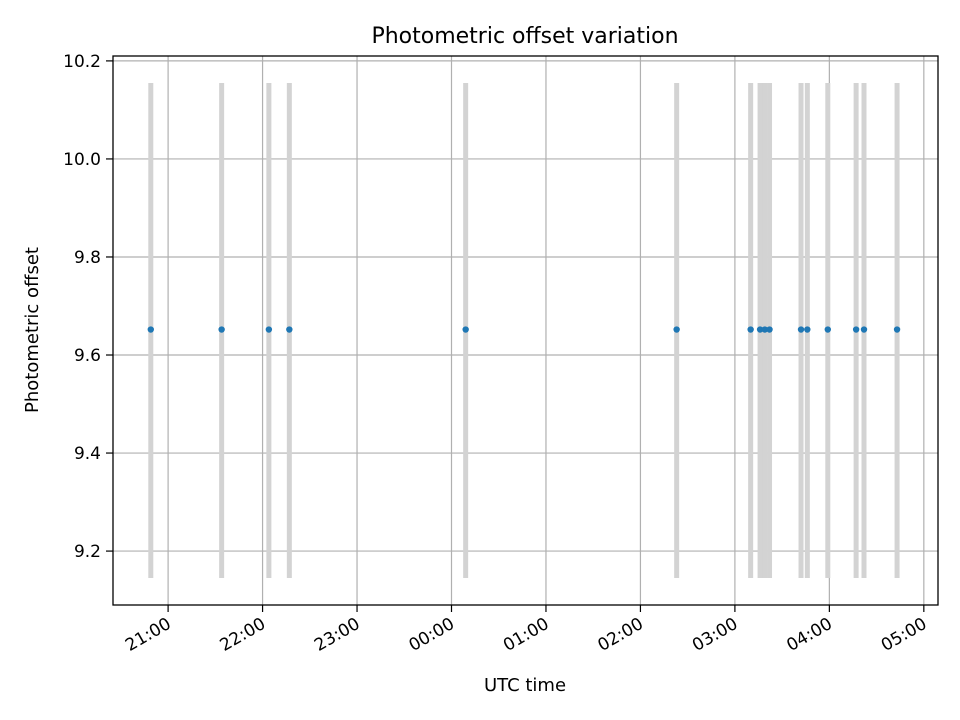 The image size is (960, 720). Describe the element at coordinates (148, 635) in the screenshot. I see `x-tick-label: 21:00` at that location.